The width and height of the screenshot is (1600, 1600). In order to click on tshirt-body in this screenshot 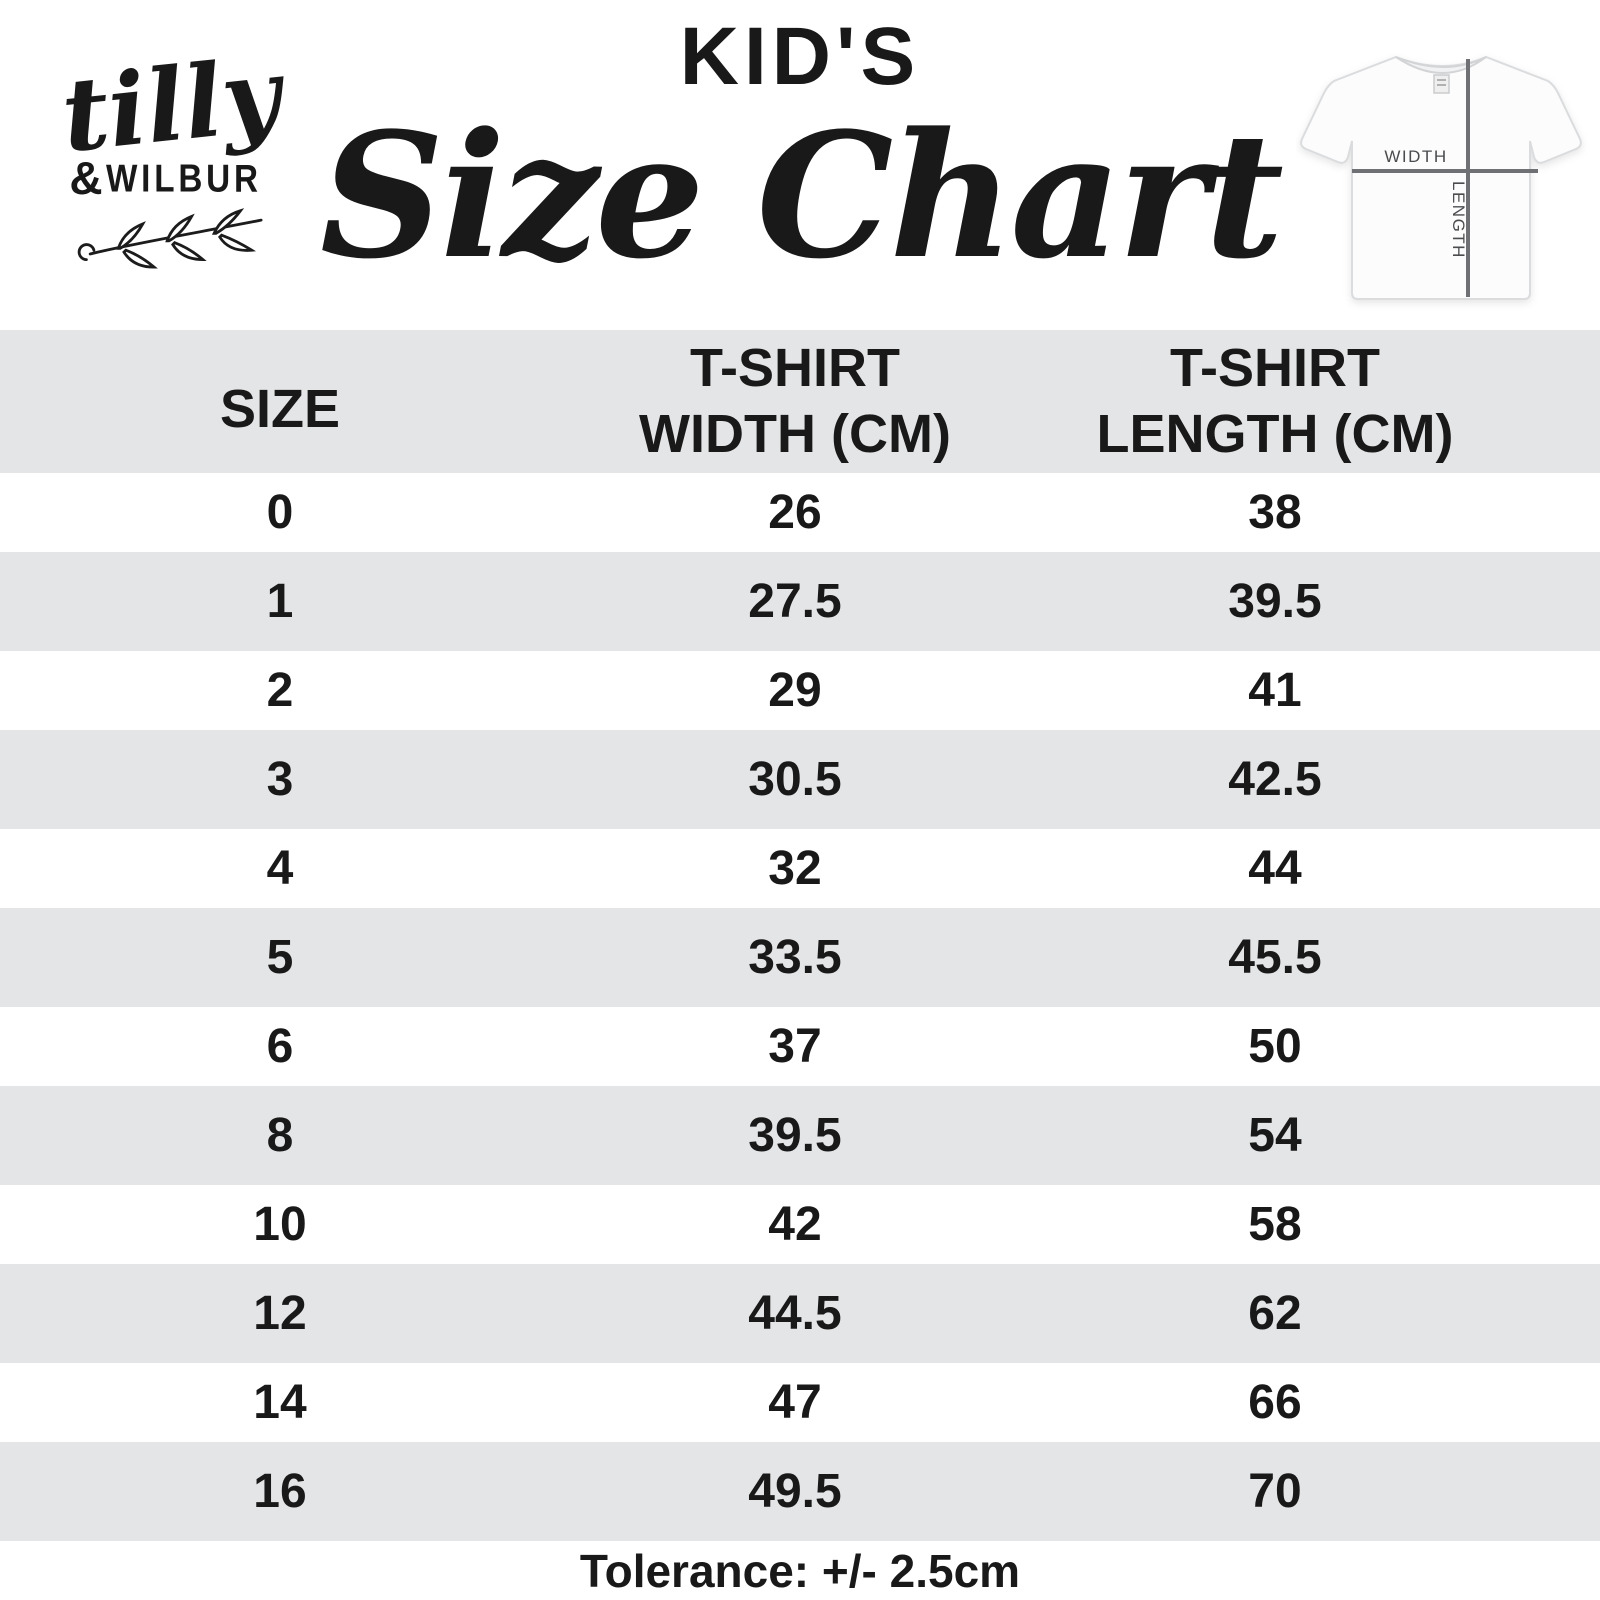, I will do `click(1441, 177)`.